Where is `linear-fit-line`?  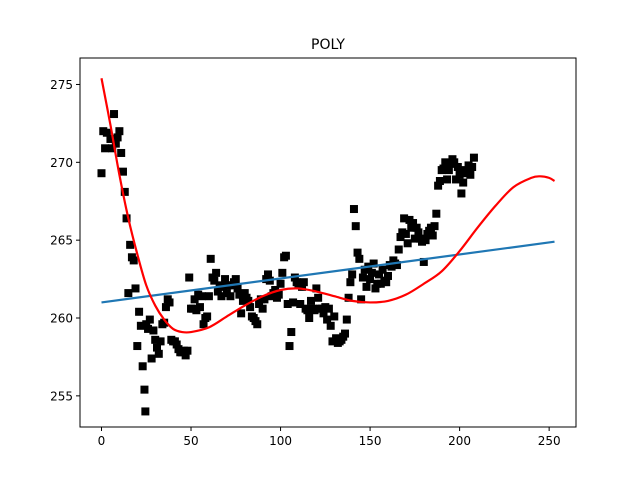
linear-fit-line is located at coordinates (328, 272).